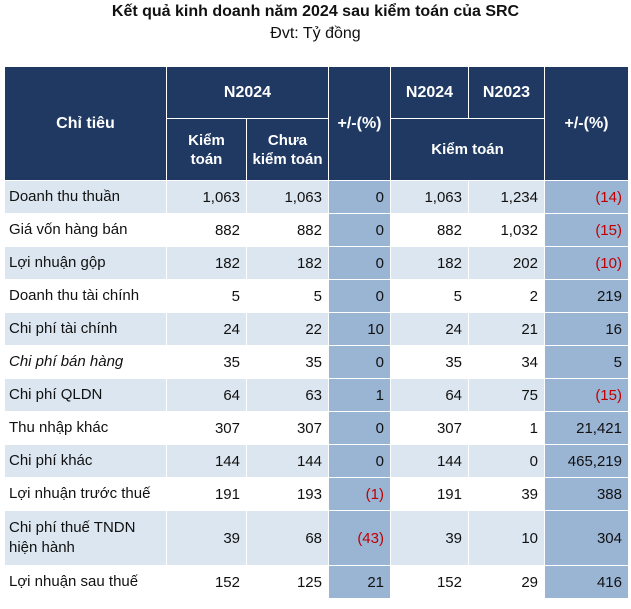 This screenshot has width=631, height=609. Describe the element at coordinates (506, 461) in the screenshot. I see `cell-n2023: 0` at that location.